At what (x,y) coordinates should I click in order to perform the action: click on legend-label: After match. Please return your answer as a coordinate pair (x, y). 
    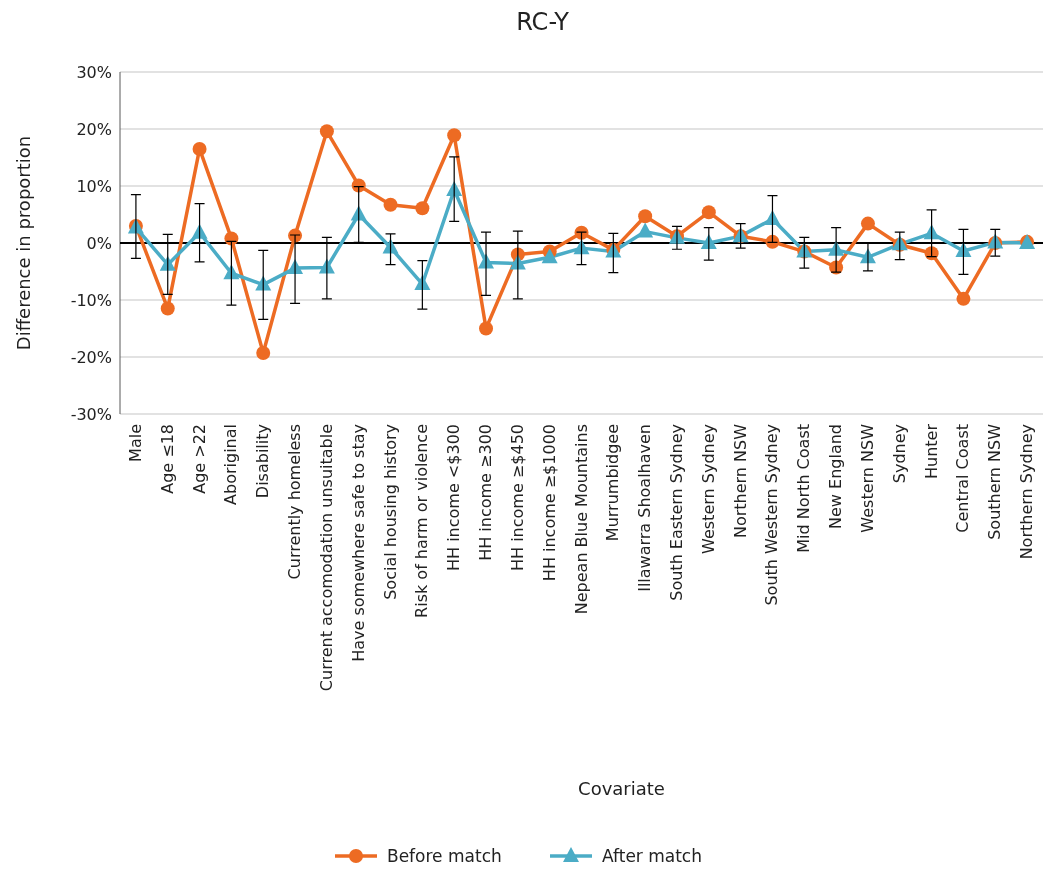
    Looking at the image, I should click on (652, 855).